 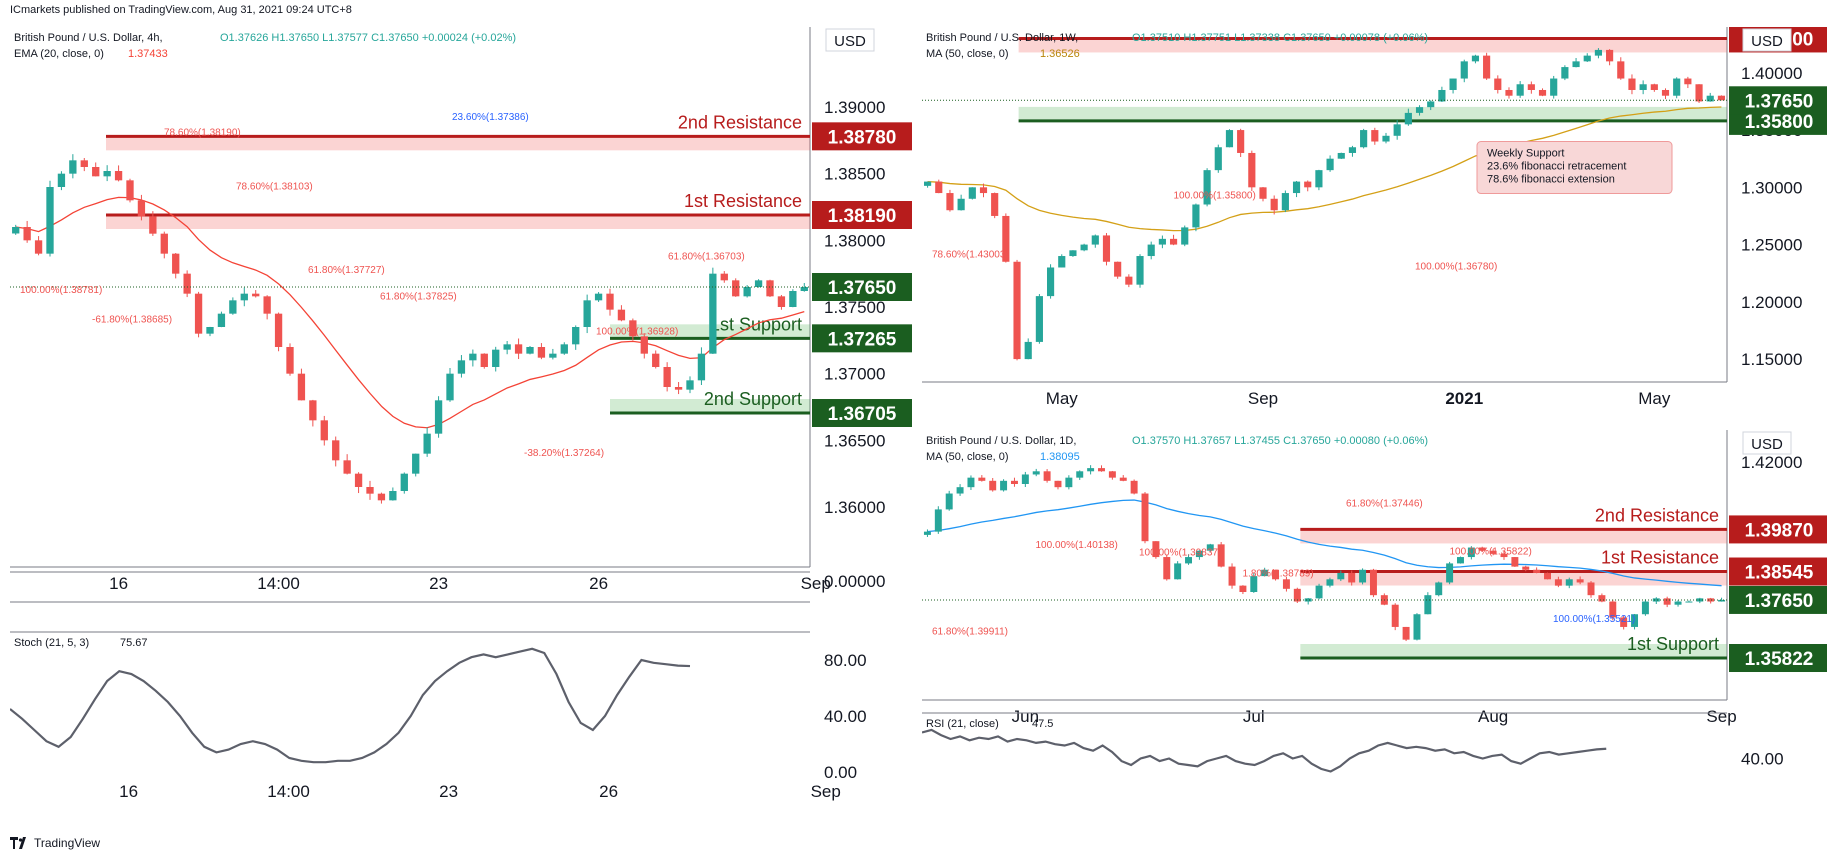 What do you see at coordinates (1324, 543) in the screenshot?
I see `moving-average-line` at bounding box center [1324, 543].